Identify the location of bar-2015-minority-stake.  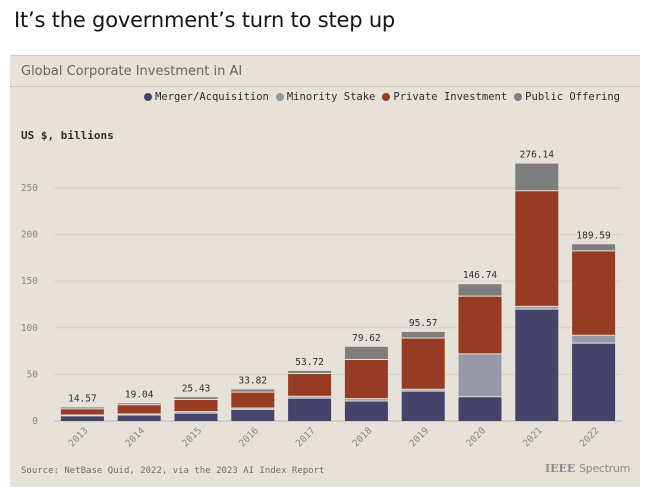
(196, 412).